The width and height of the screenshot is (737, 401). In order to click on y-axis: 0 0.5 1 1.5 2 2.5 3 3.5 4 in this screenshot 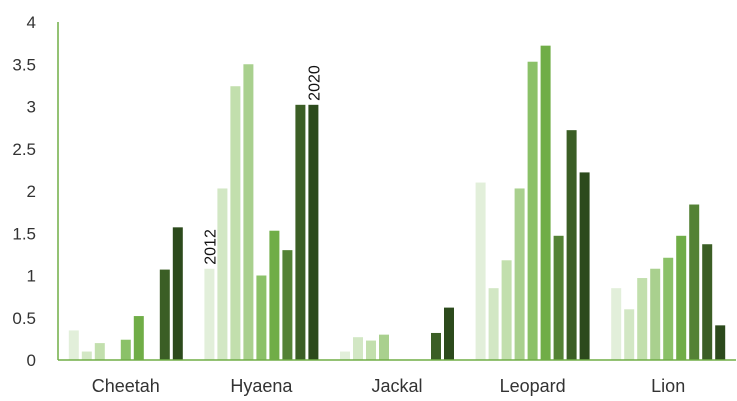, I will do `click(35, 191)`.